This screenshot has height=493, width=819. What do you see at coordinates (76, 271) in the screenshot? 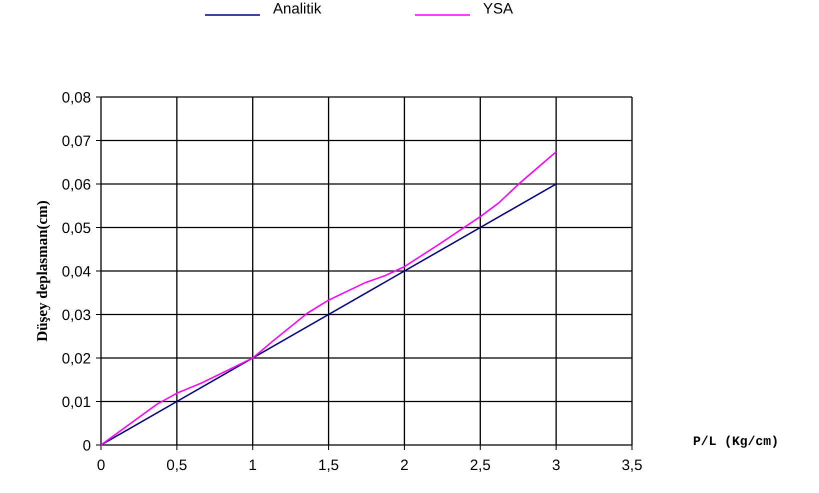
I see `y-tick-label: 0,04` at bounding box center [76, 271].